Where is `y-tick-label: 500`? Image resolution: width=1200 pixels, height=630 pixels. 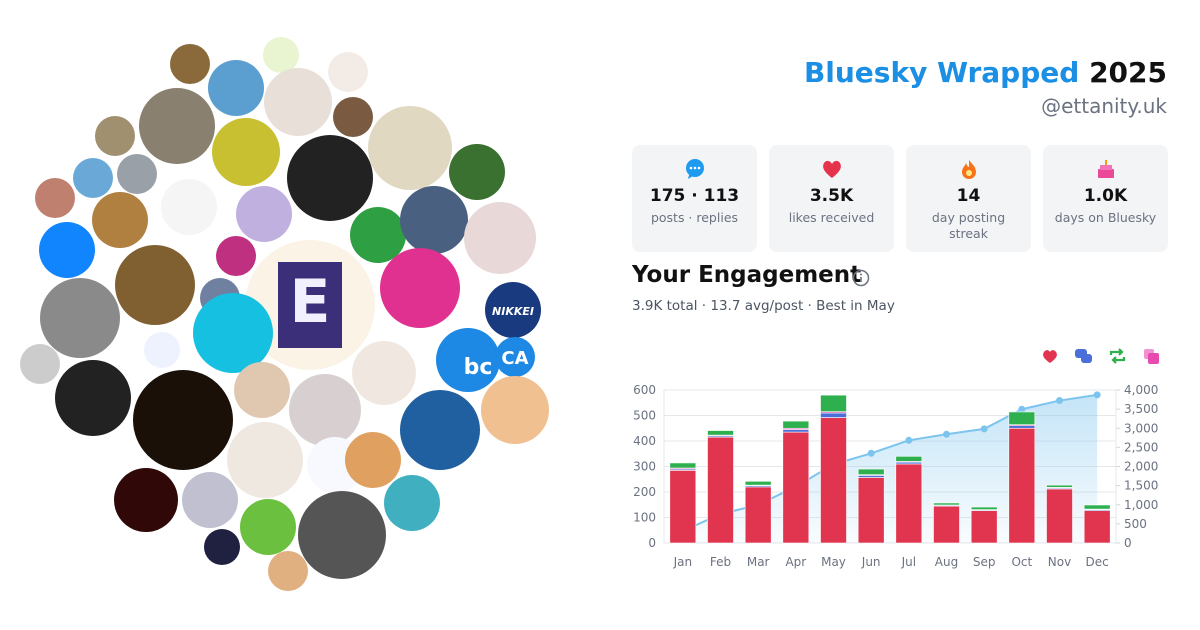
y-tick-label: 500 is located at coordinates (644, 416).